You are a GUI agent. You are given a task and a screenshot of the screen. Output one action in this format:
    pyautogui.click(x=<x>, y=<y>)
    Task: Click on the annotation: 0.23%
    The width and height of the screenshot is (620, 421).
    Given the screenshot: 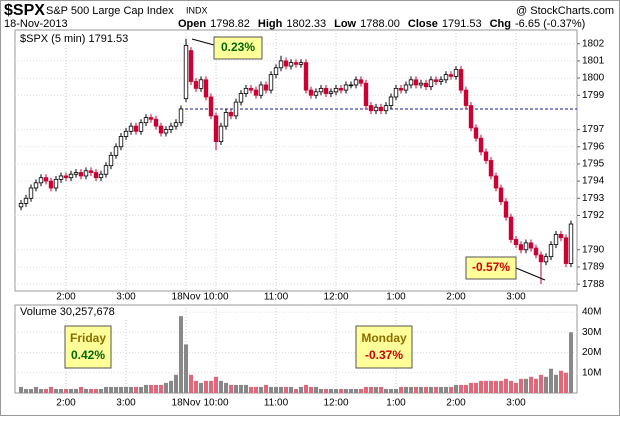 What is the action you would take?
    pyautogui.click(x=238, y=47)
    